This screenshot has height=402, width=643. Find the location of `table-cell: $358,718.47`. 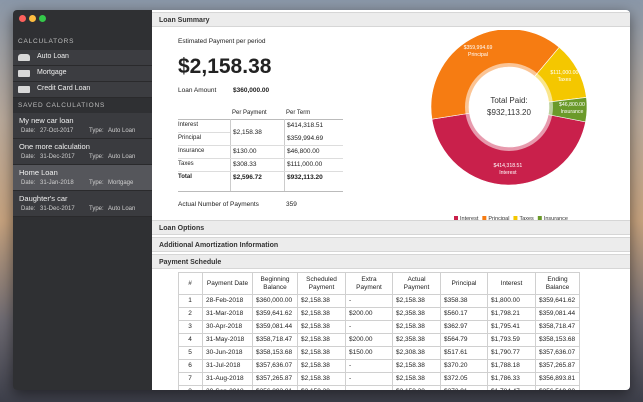

table-cell: $358,718.47 is located at coordinates (275, 340).